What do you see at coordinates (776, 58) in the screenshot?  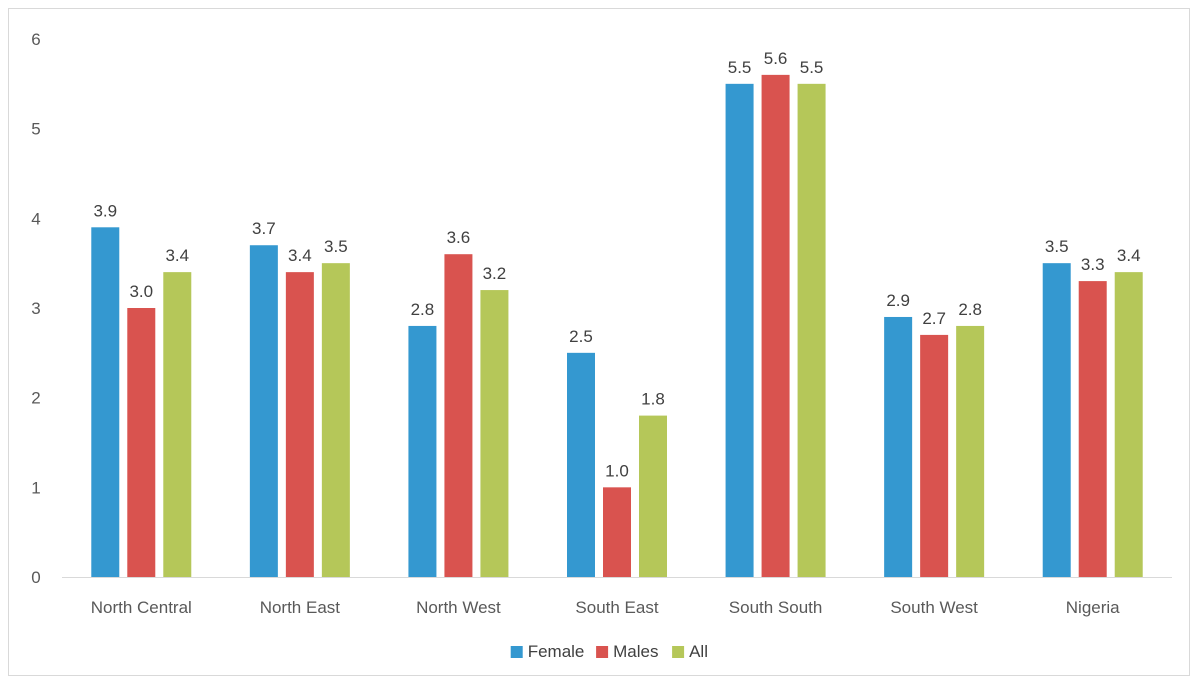 I see `data-label: 5.6` at bounding box center [776, 58].